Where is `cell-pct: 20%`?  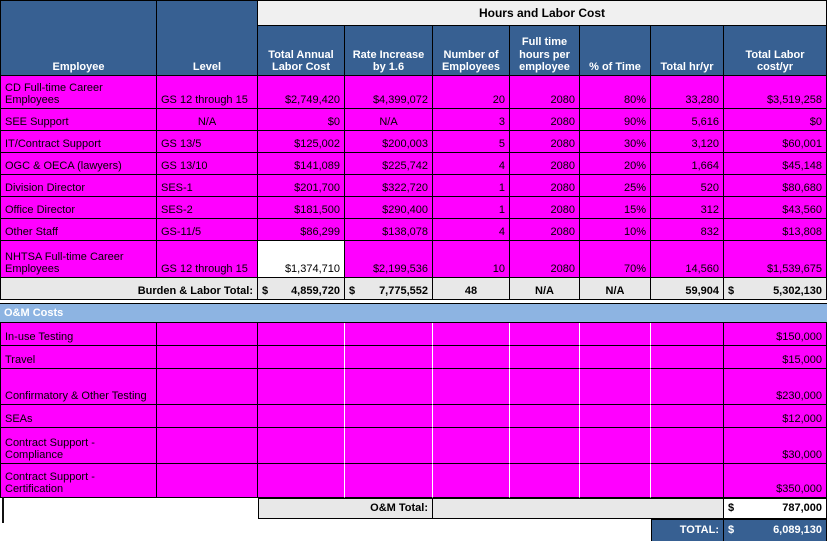 cell-pct: 20% is located at coordinates (615, 164).